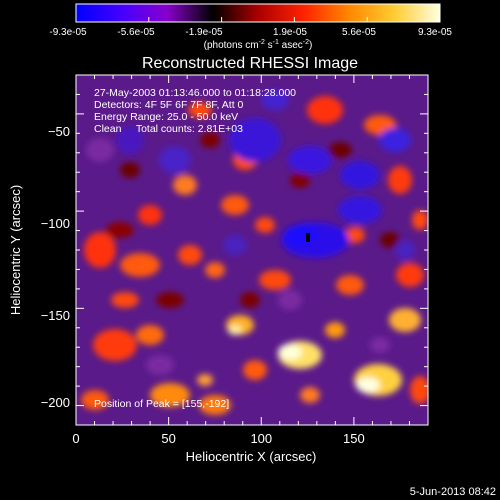 The width and height of the screenshot is (500, 500). What do you see at coordinates (250, 63) in the screenshot?
I see `chart-title: Reconstructed RHESSI Image` at bounding box center [250, 63].